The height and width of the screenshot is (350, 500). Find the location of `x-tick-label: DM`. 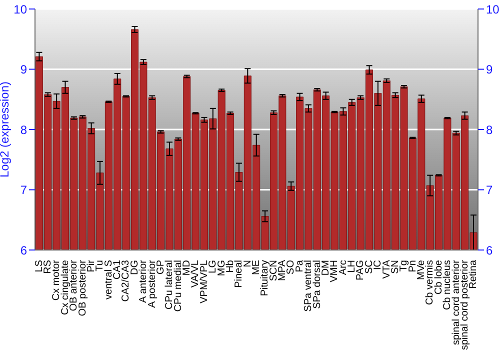

x-tick-label: DM is located at coordinates (326, 268).